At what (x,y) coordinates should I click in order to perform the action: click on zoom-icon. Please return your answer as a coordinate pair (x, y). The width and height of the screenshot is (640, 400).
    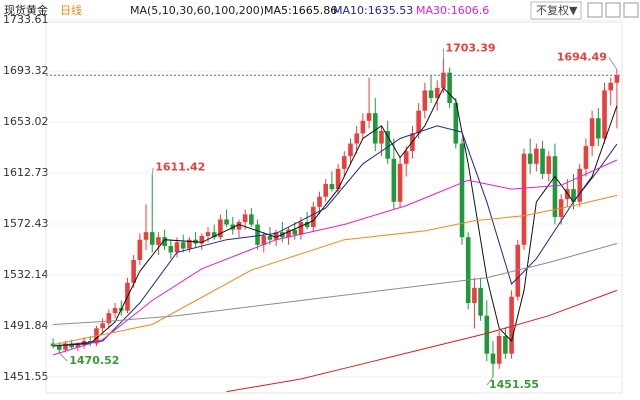
    Looking at the image, I should click on (595, 10).